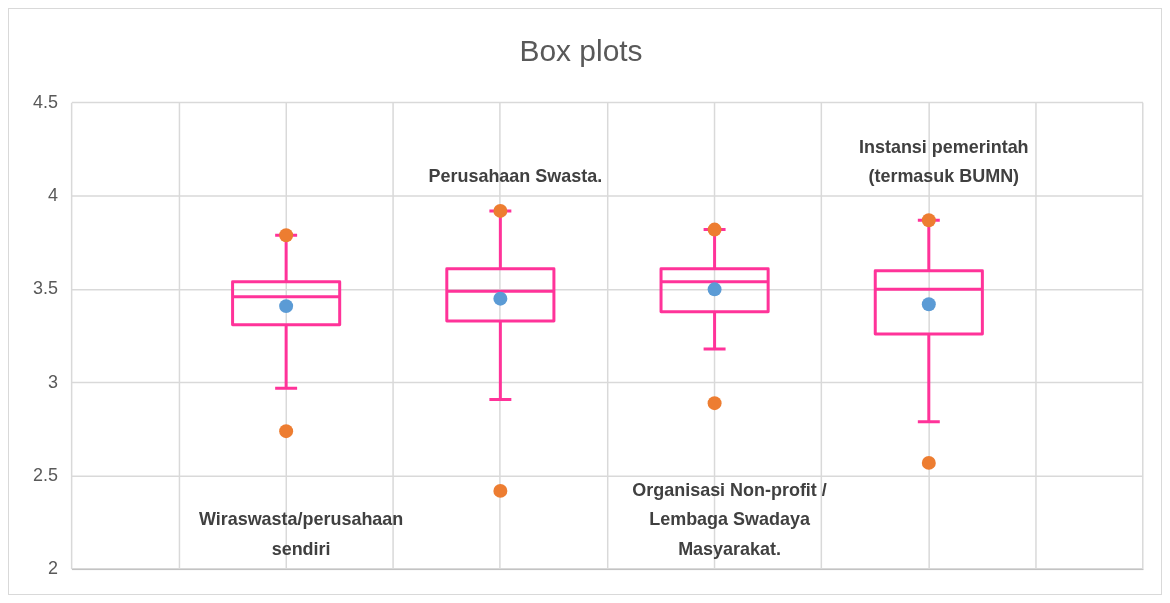 The height and width of the screenshot is (603, 1170). I want to click on y-tick-label: 4.5, so click(45, 101).